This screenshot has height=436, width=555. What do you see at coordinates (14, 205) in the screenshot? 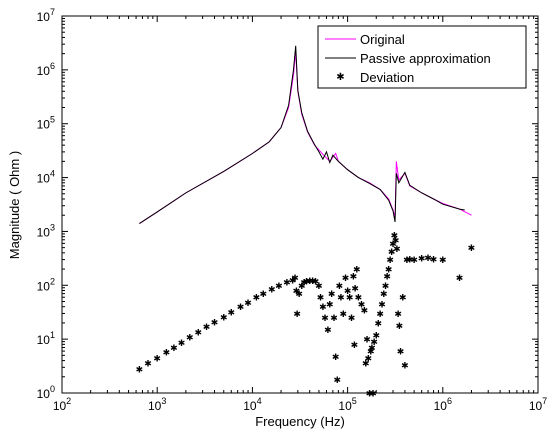
I see `y-axis-label: Magnitude ( Ohm )` at bounding box center [14, 205].